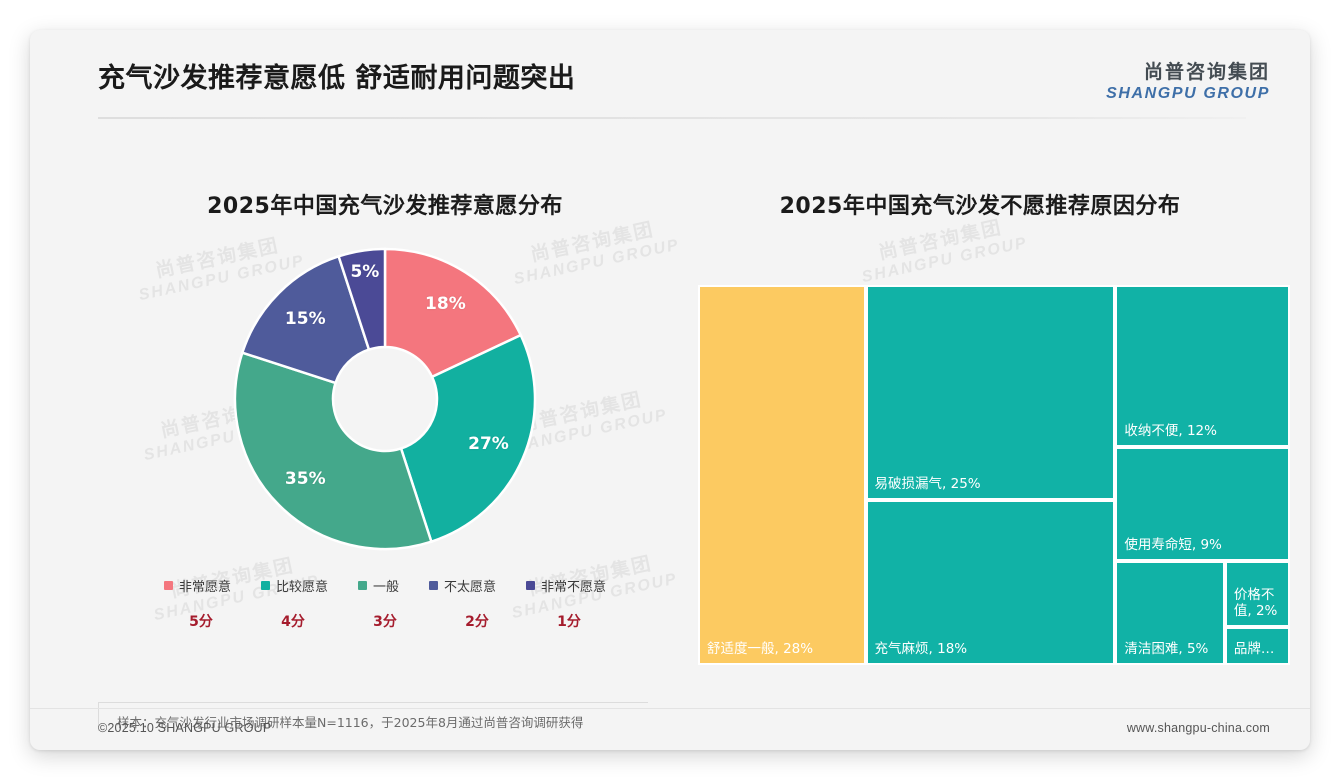 The width and height of the screenshot is (1340, 780). I want to click on score-label-row: 5分 4分 3分 2分 1分, so click(385, 621).